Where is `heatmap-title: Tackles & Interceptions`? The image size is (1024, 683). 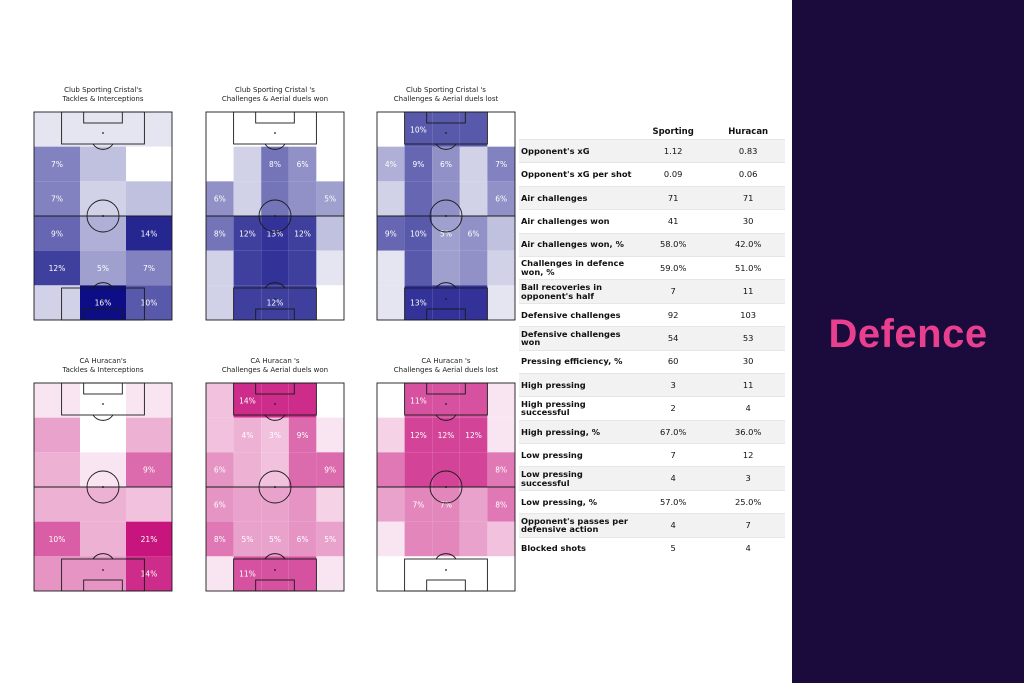 heatmap-title: Tackles & Interceptions is located at coordinates (102, 99).